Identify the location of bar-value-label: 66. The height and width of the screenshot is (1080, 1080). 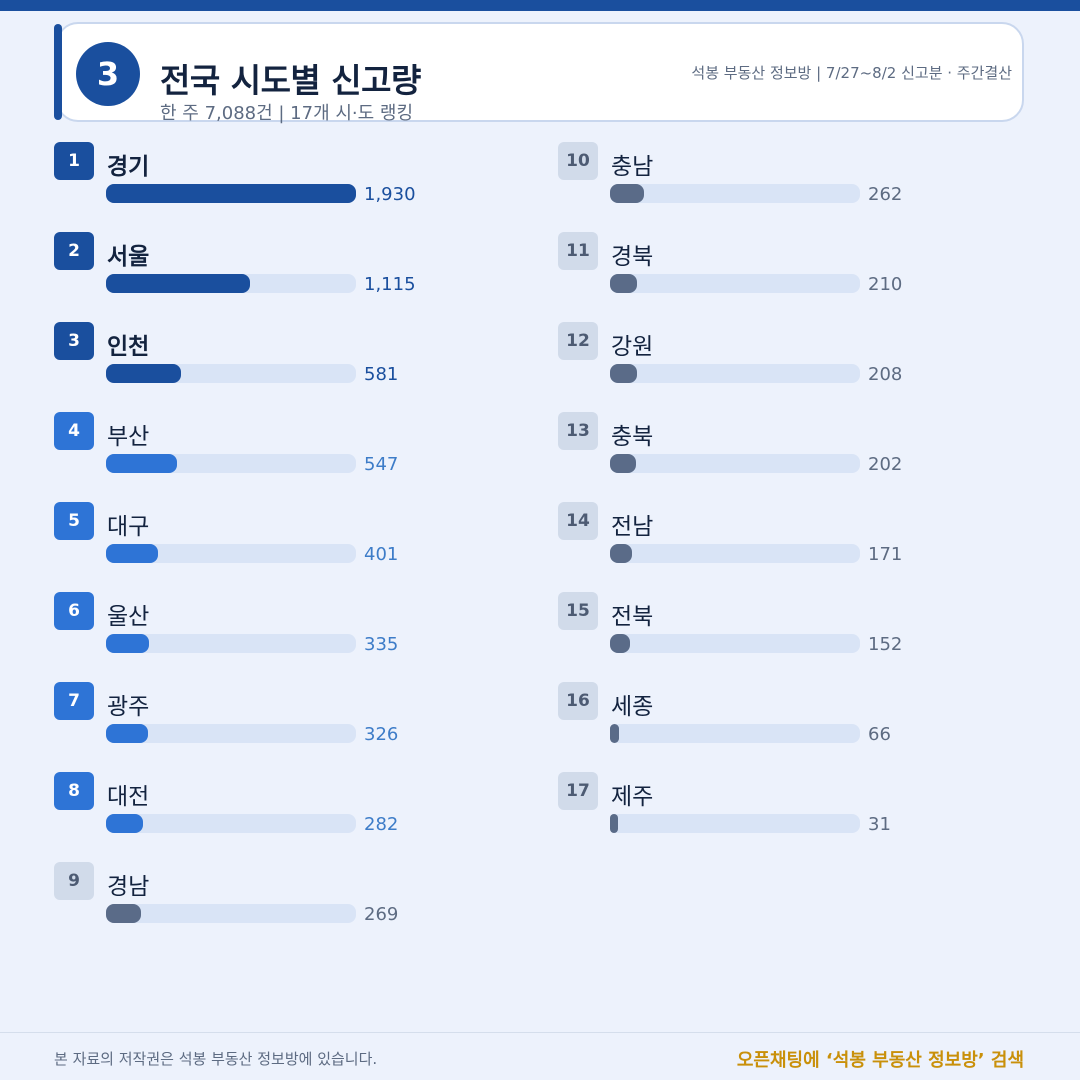
(879, 734).